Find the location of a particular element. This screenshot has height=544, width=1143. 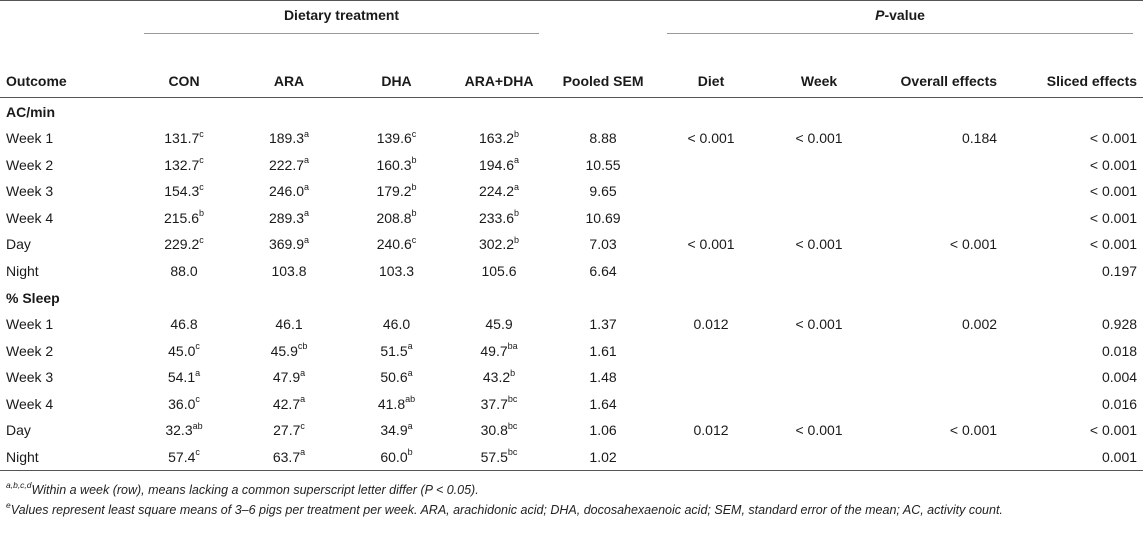

cell-sem: 1.64 is located at coordinates (603, 404).